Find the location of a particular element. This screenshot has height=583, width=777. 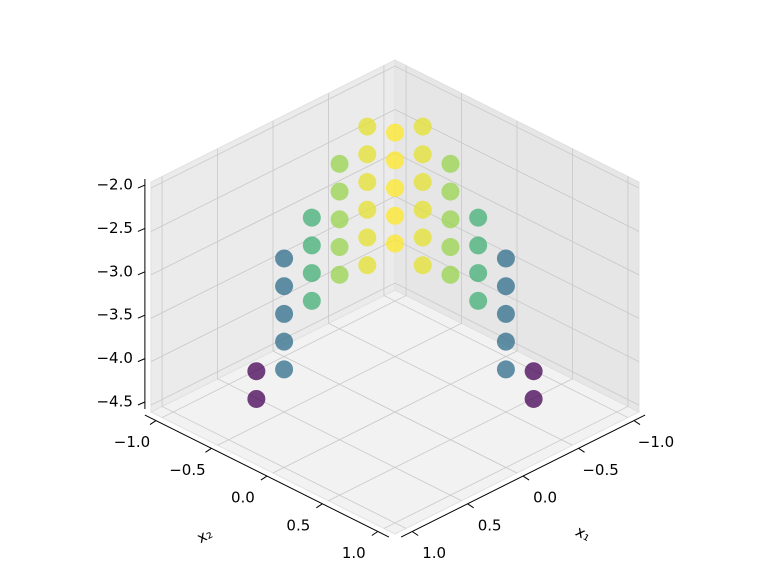

x-tick-label: 0.5 is located at coordinates (490, 525).